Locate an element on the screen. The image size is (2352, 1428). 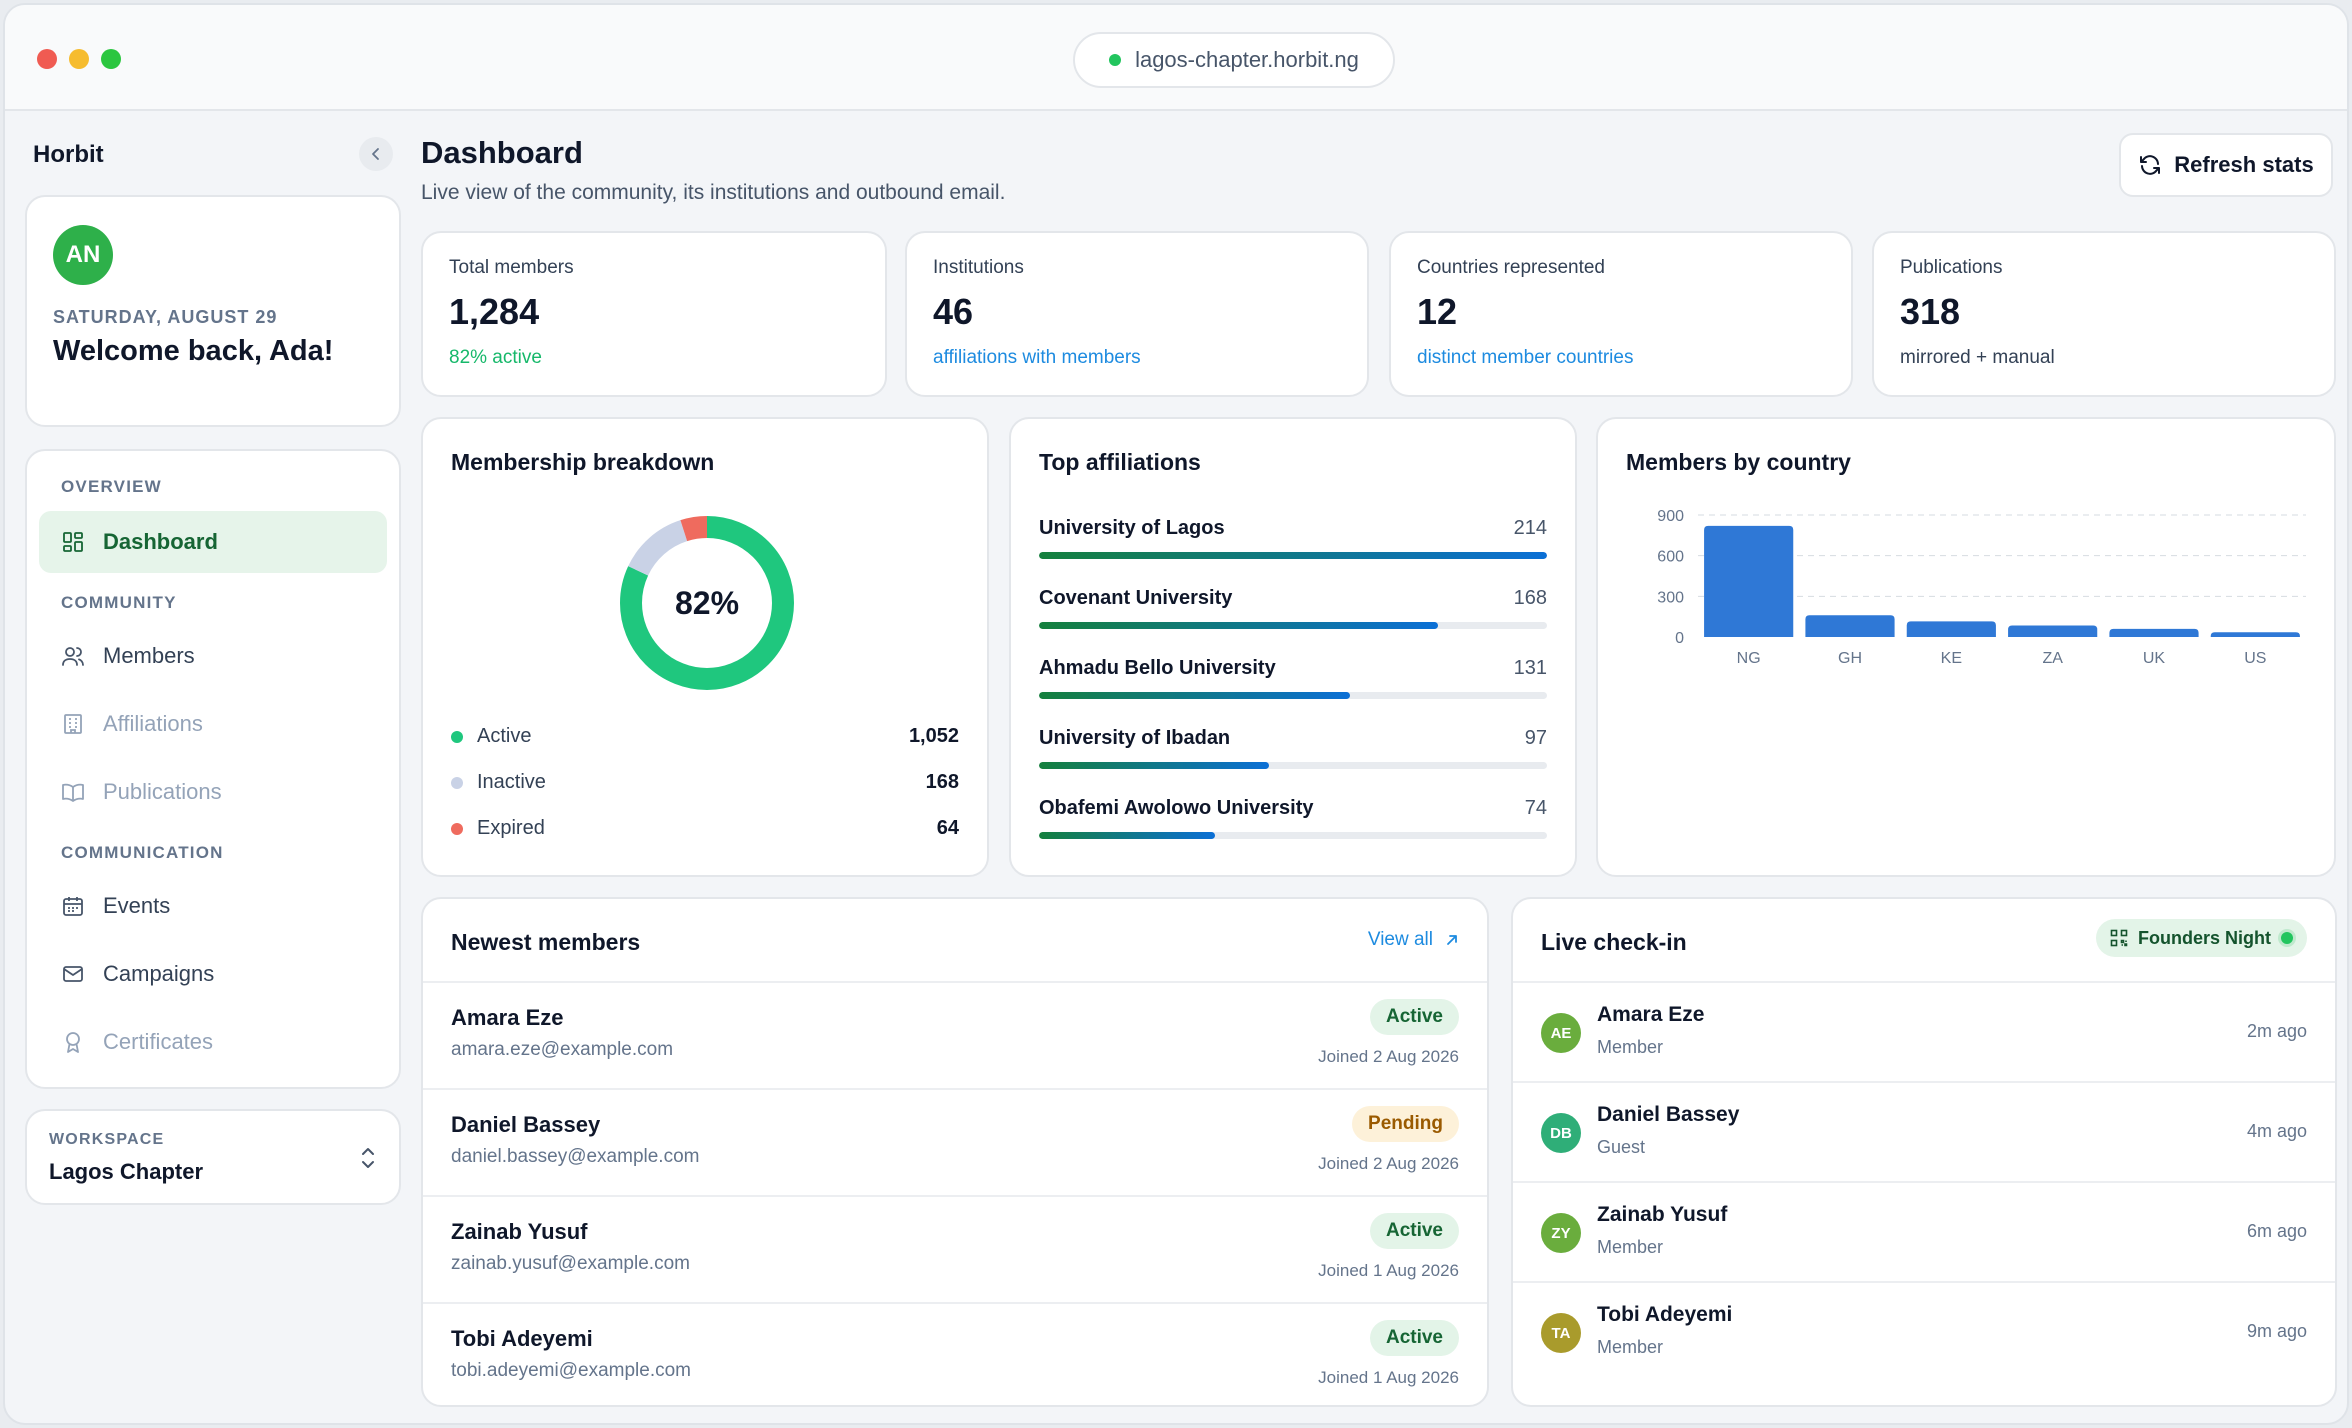
stat-note: affiliations with members is located at coordinates (1037, 357).